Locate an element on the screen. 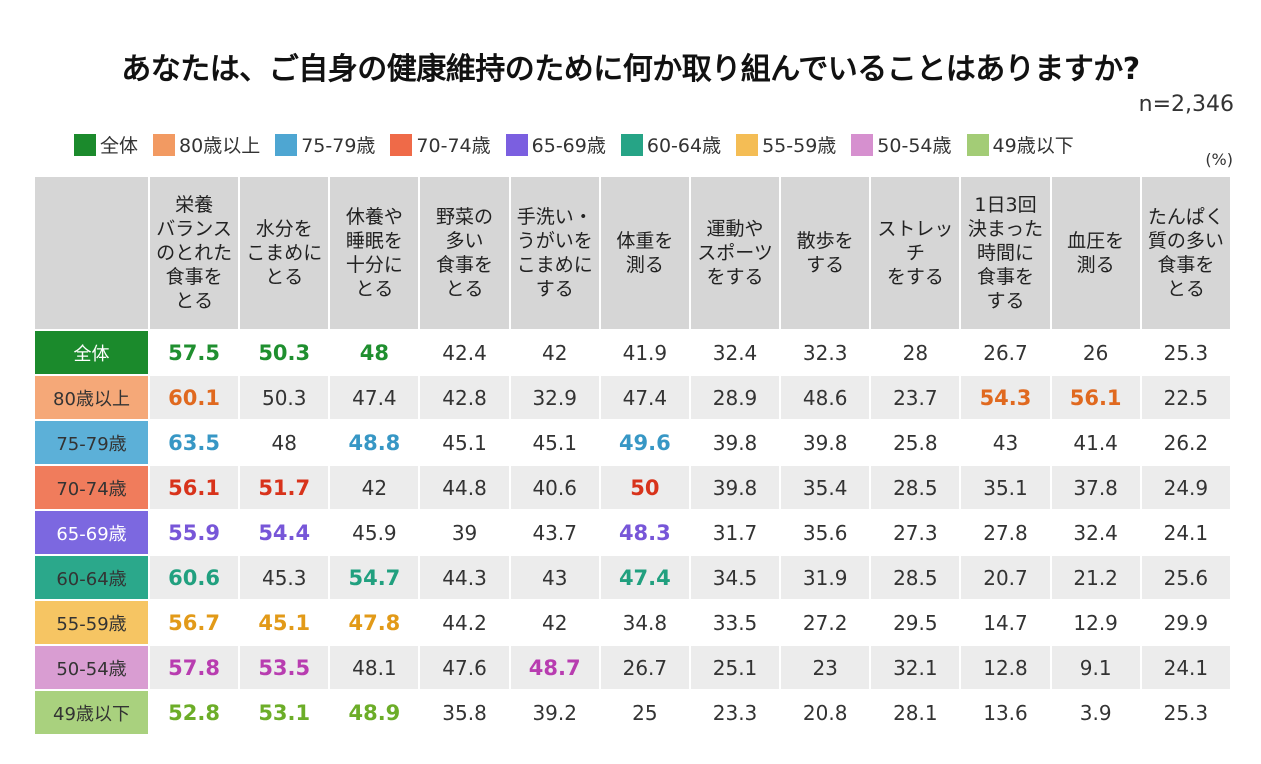 The image size is (1261, 764). legend-item: 55-59歳 is located at coordinates (786, 144).